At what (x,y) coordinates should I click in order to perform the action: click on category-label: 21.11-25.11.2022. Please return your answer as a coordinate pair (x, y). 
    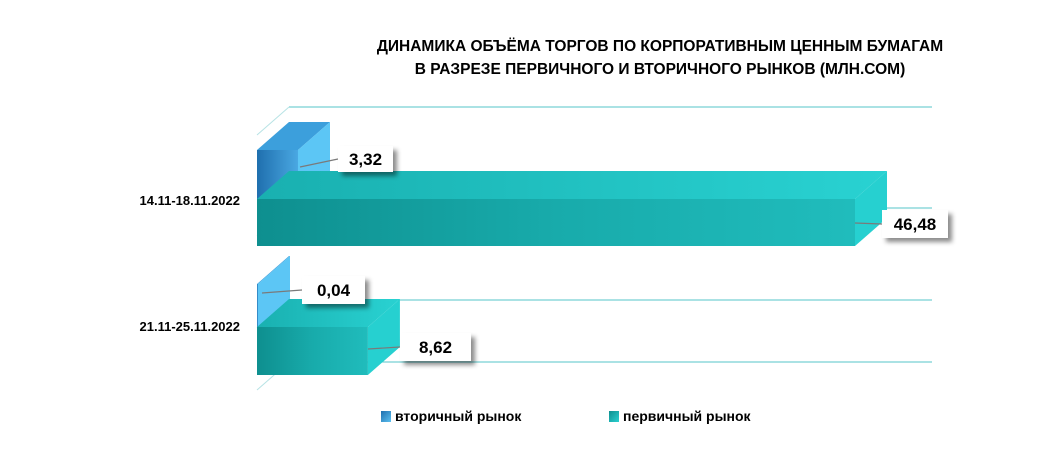
    Looking at the image, I should click on (190, 326).